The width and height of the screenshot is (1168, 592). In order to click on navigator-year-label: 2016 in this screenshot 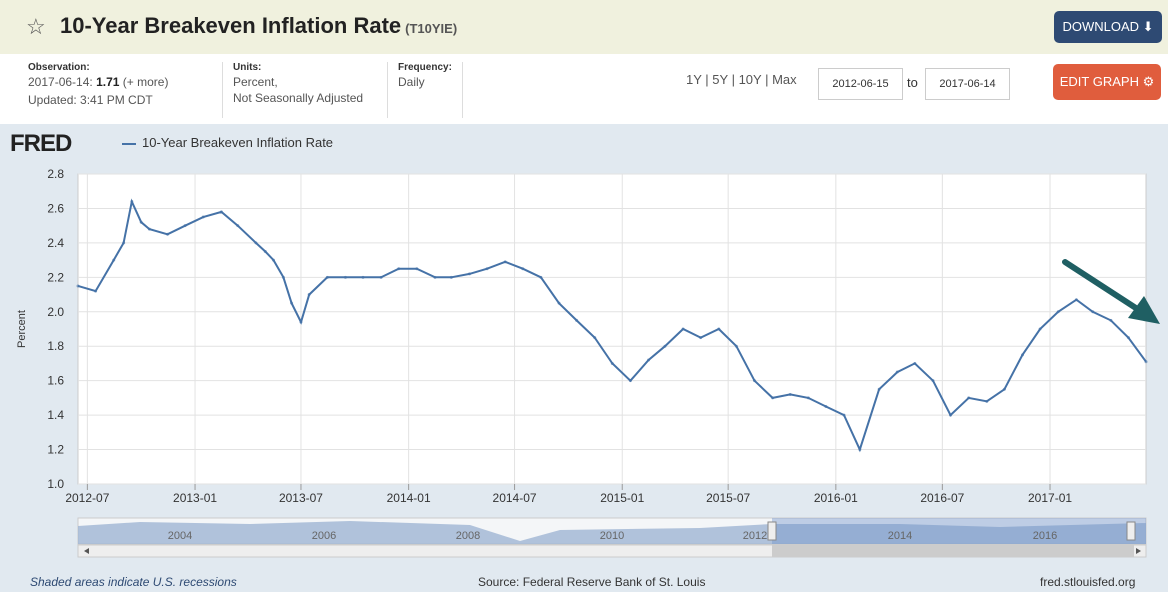, I will do `click(1045, 536)`.